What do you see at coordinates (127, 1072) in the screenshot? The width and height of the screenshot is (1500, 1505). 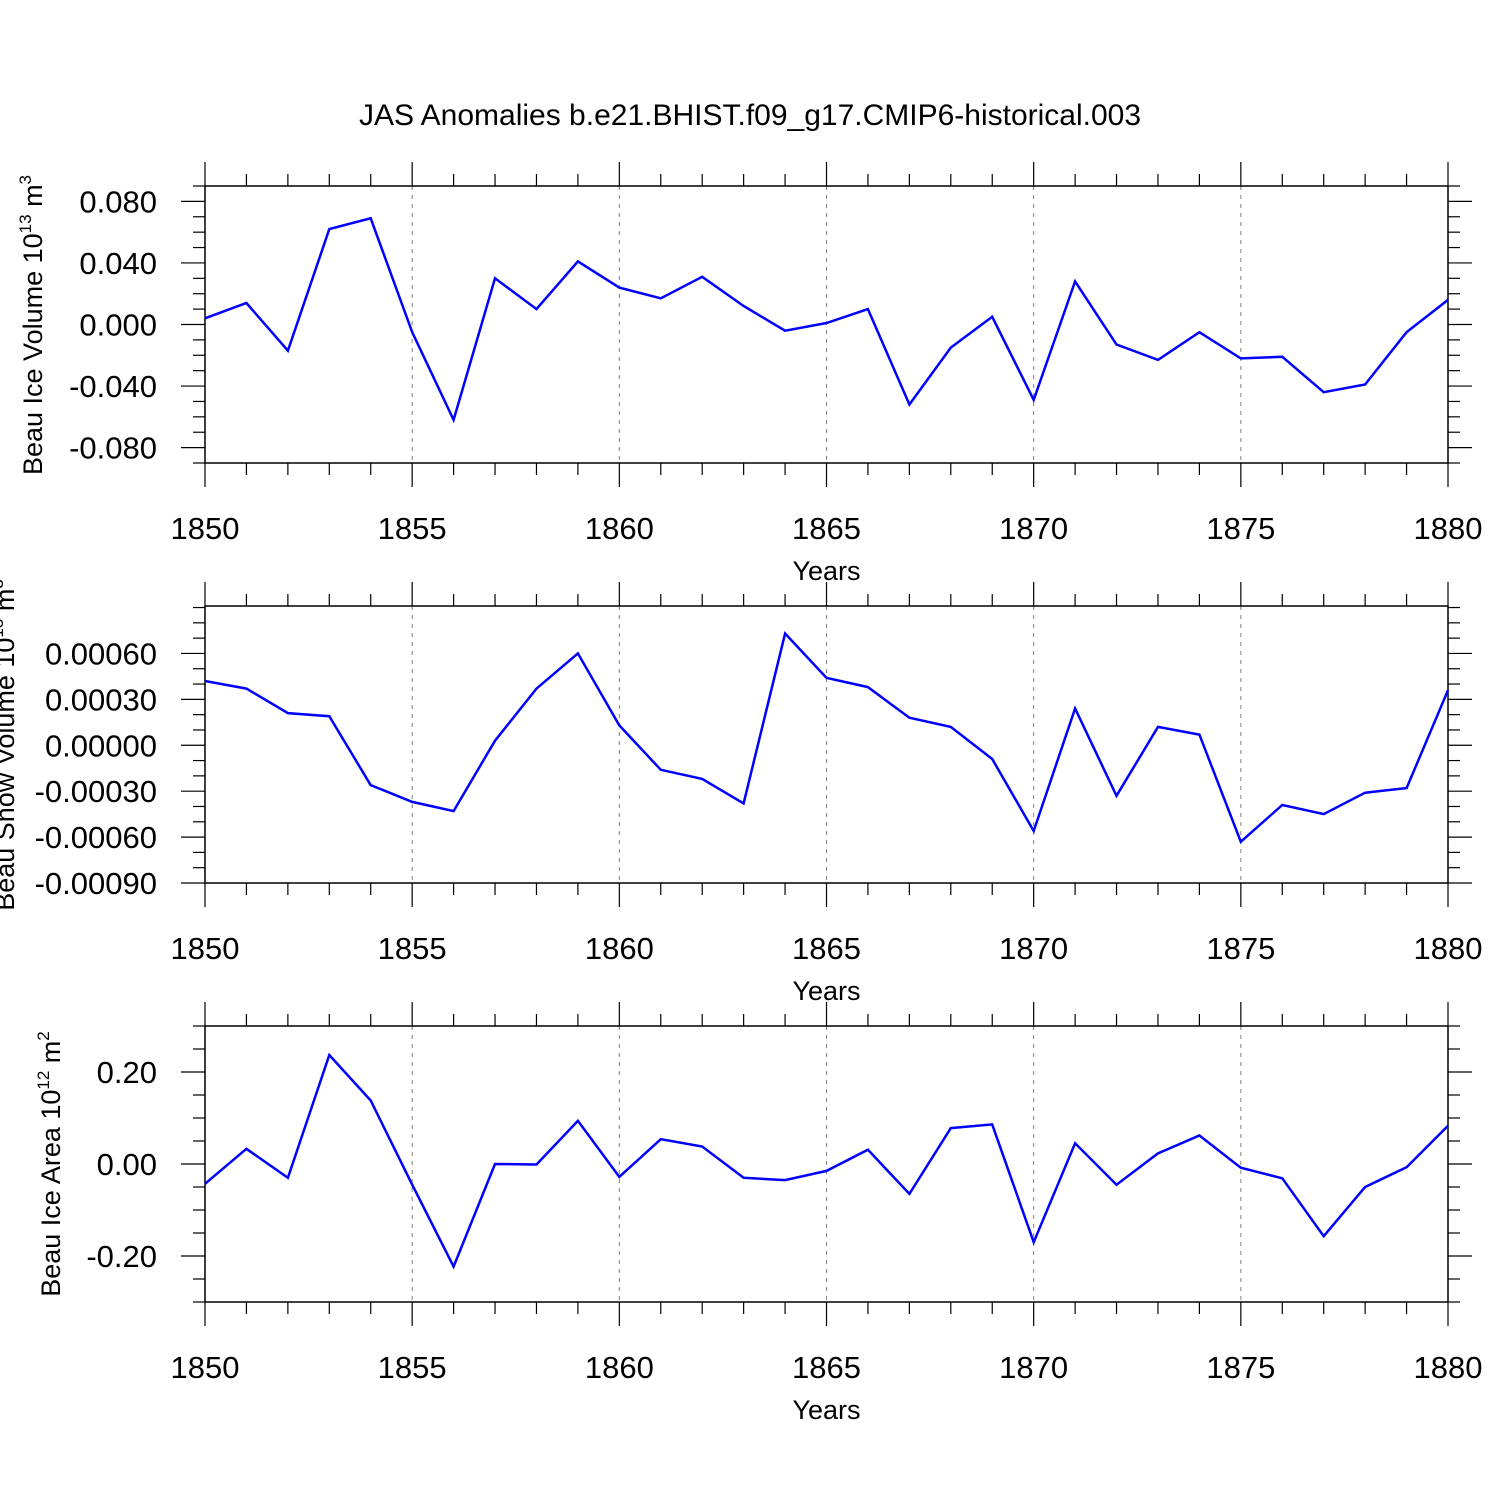 I see `y-tick-label: 0.20` at bounding box center [127, 1072].